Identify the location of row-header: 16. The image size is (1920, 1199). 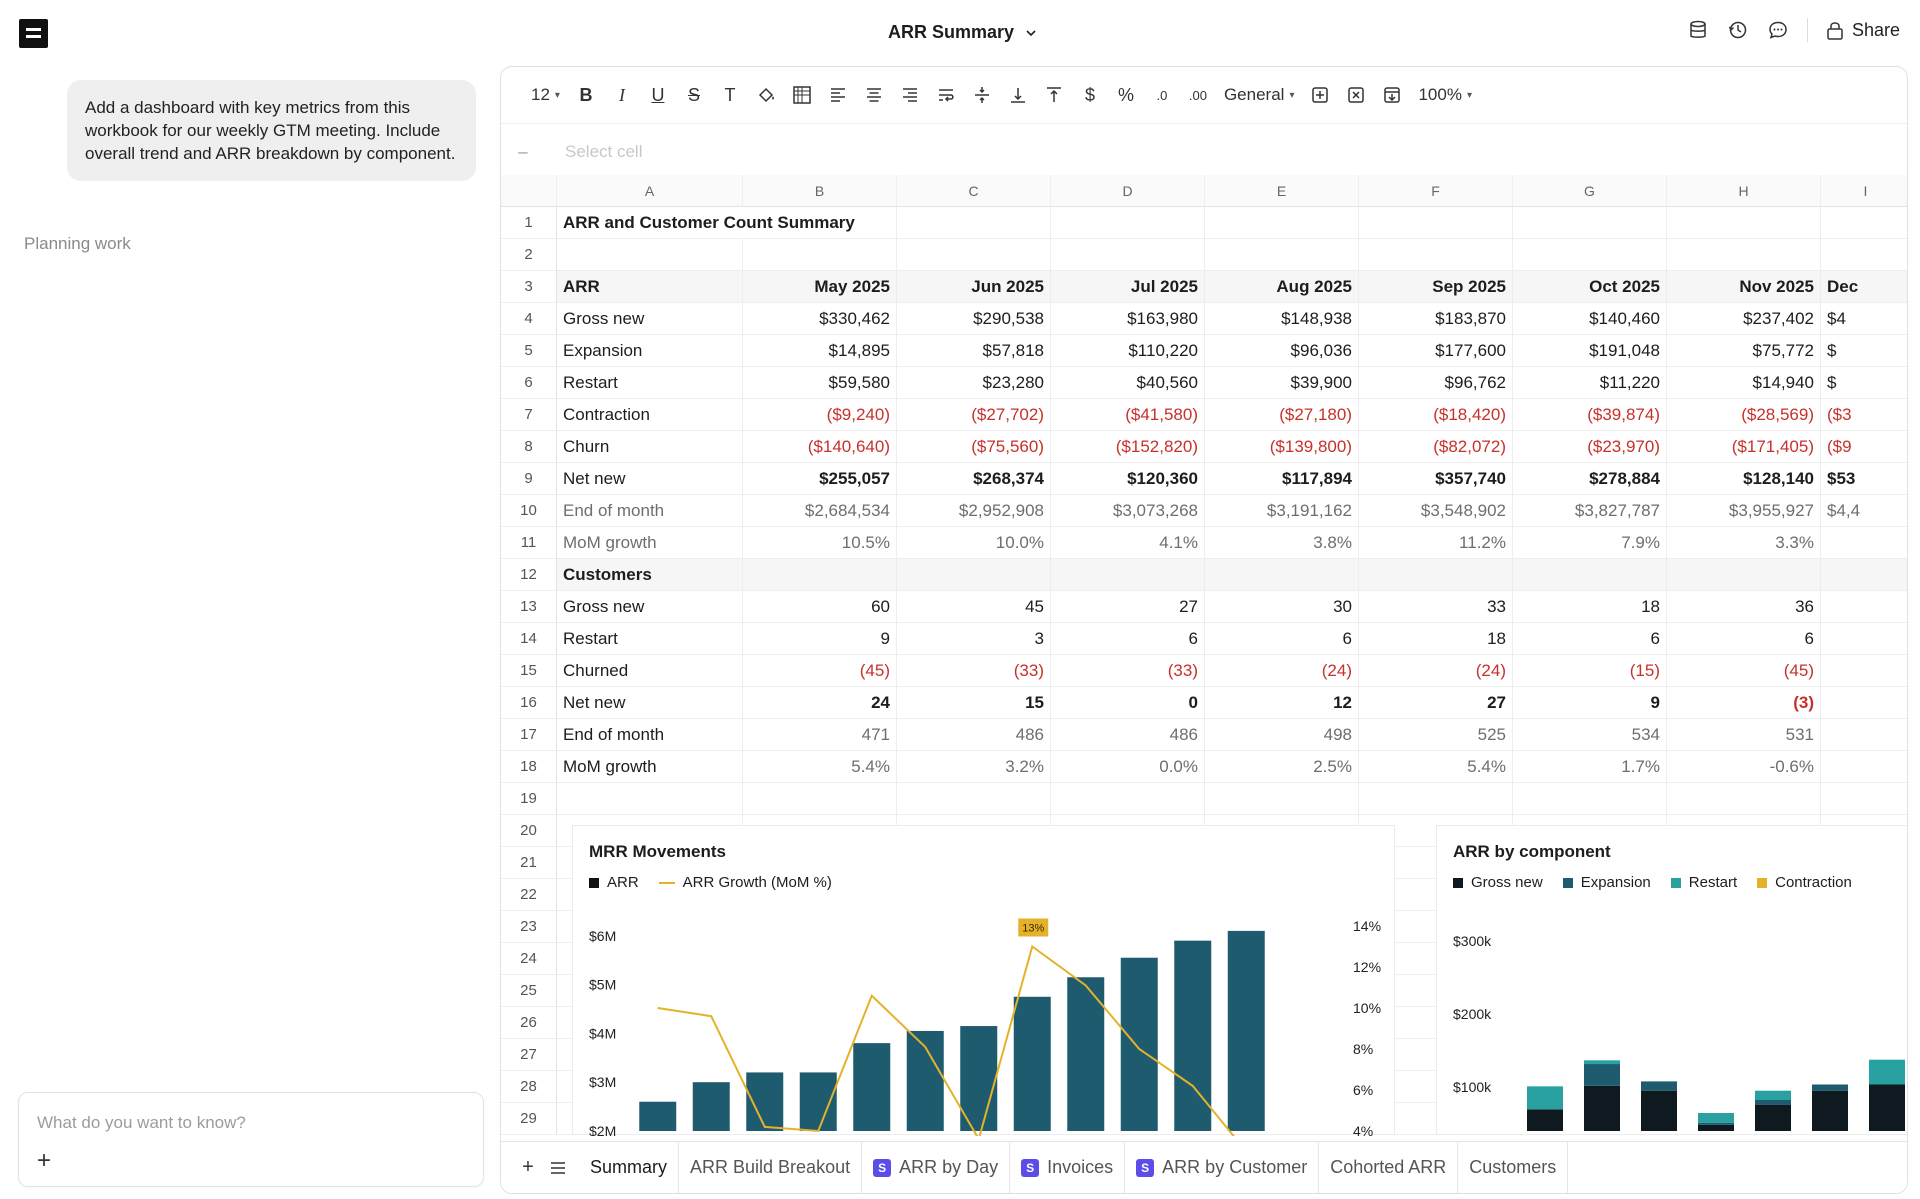
(529, 703).